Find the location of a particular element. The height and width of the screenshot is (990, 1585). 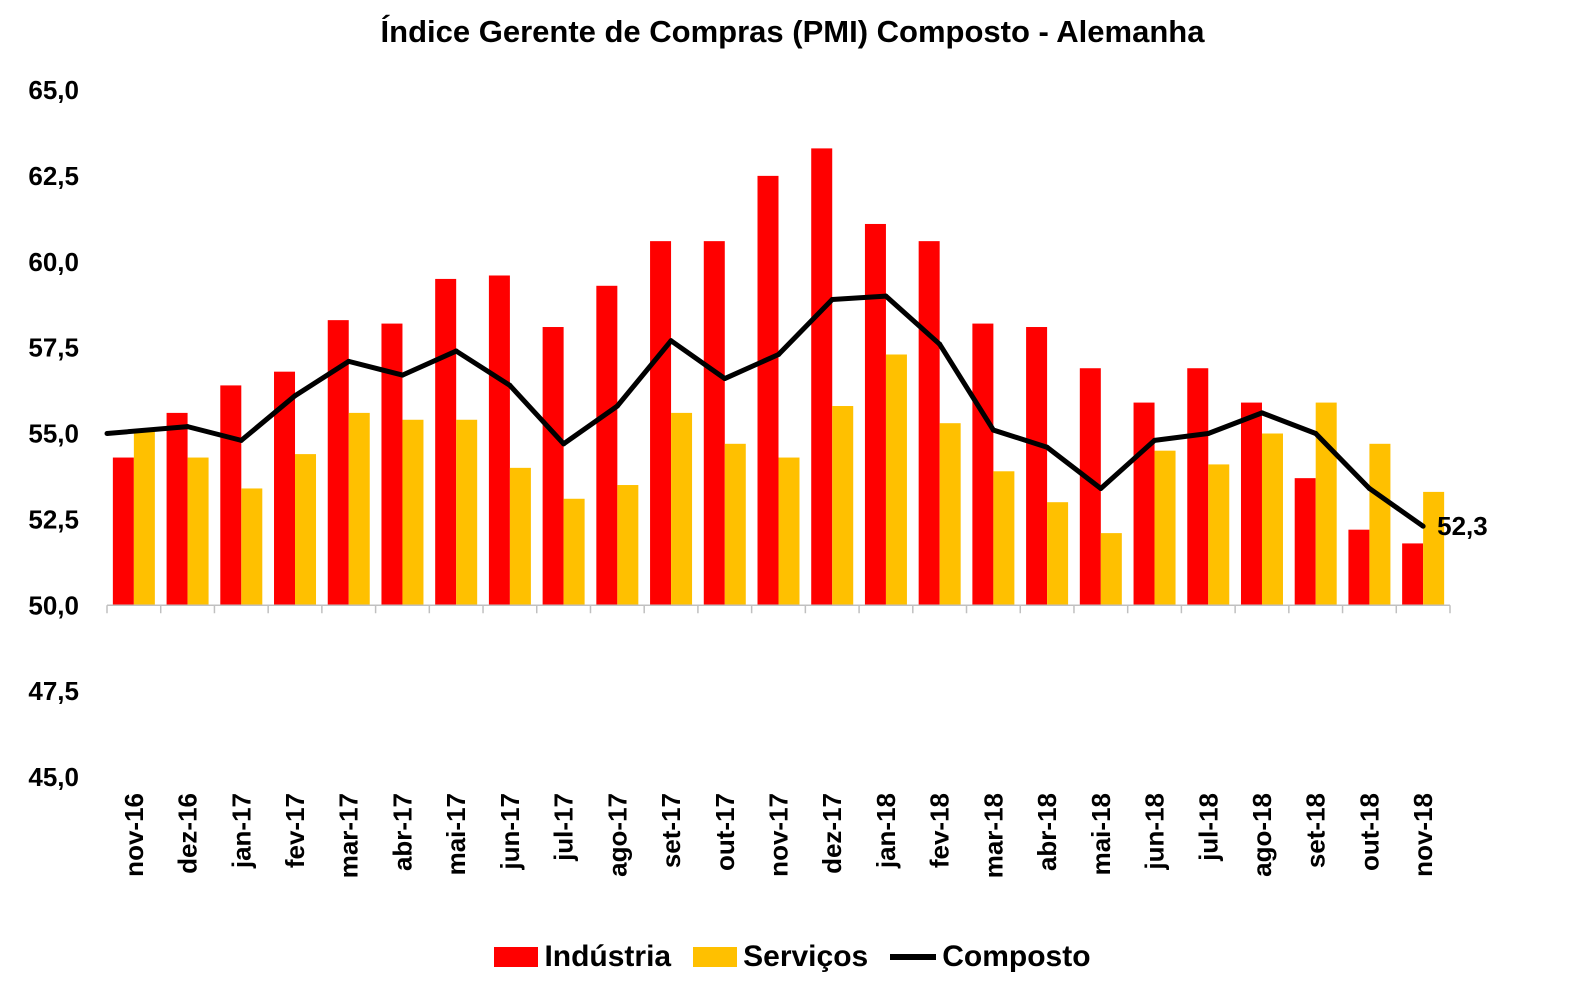

x-tick-label: jan-17 is located at coordinates (241, 831).